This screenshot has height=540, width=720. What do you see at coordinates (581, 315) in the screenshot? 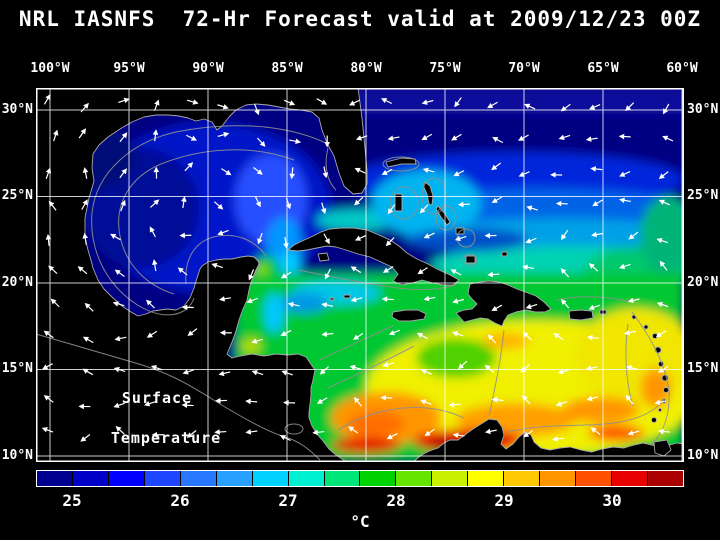
I see `puerto-rico` at bounding box center [581, 315].